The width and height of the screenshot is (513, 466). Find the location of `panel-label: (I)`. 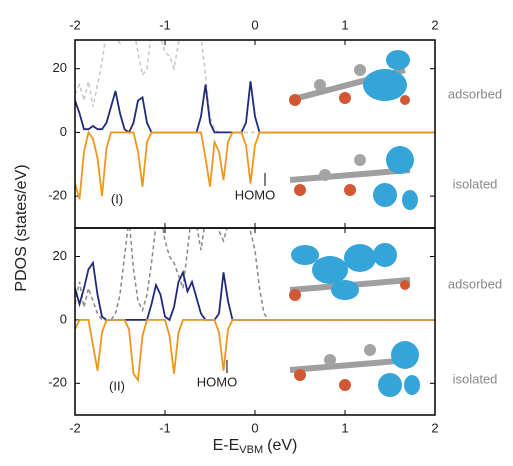

panel-label: (I) is located at coordinates (117, 198).